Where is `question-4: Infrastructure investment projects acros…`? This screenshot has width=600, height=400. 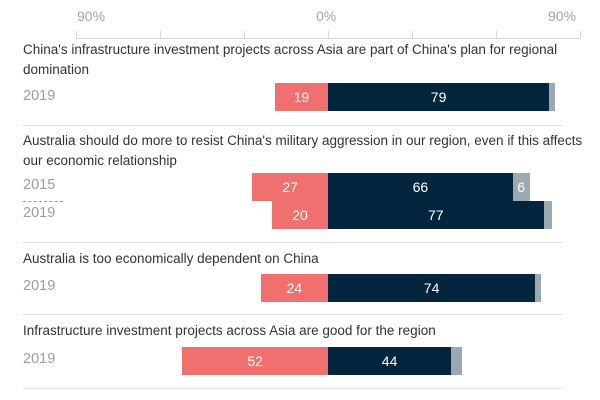
question-4: Infrastructure investment projects acros… is located at coordinates (229, 330).